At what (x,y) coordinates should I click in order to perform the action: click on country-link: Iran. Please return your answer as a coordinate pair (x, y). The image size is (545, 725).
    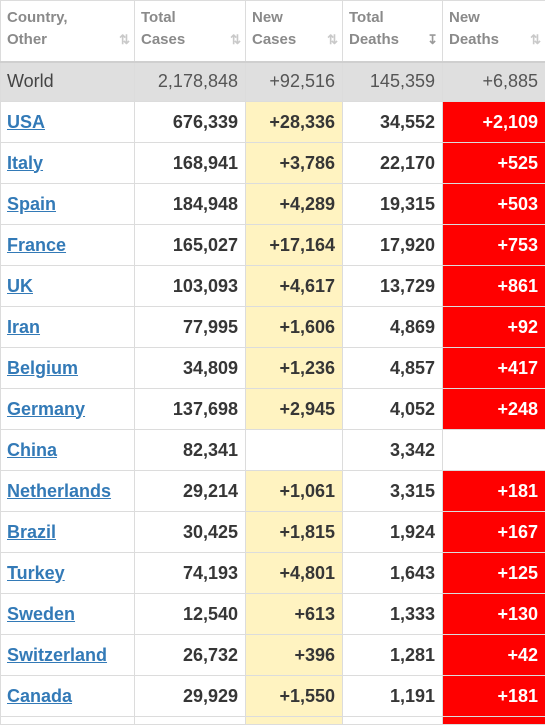
    Looking at the image, I should click on (24, 326).